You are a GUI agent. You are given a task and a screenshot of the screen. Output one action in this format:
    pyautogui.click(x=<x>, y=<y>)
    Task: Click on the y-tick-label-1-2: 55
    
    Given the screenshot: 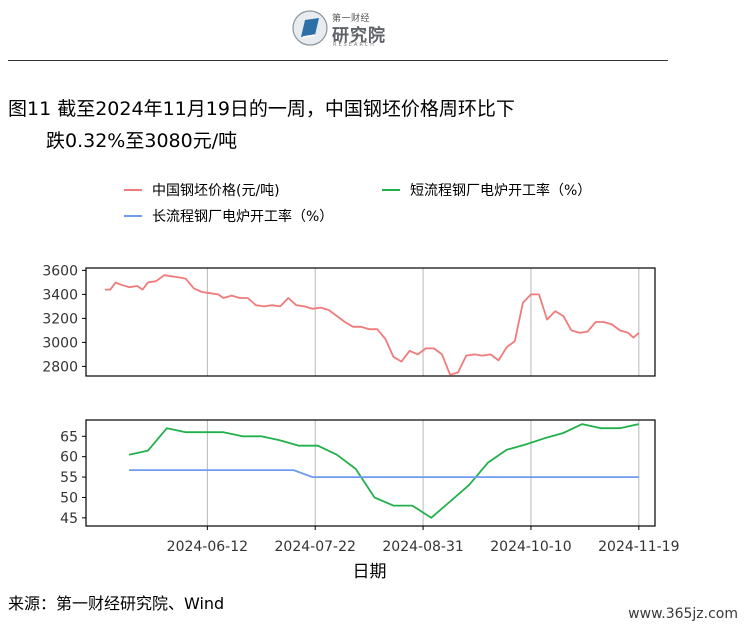 What is the action you would take?
    pyautogui.click(x=69, y=478)
    